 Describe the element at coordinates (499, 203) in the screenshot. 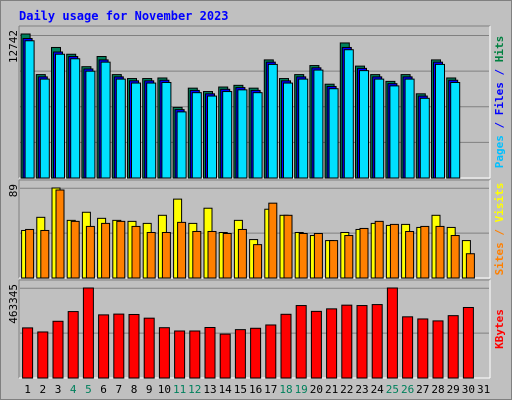

I see `axis-label-part: Visits` at that location.